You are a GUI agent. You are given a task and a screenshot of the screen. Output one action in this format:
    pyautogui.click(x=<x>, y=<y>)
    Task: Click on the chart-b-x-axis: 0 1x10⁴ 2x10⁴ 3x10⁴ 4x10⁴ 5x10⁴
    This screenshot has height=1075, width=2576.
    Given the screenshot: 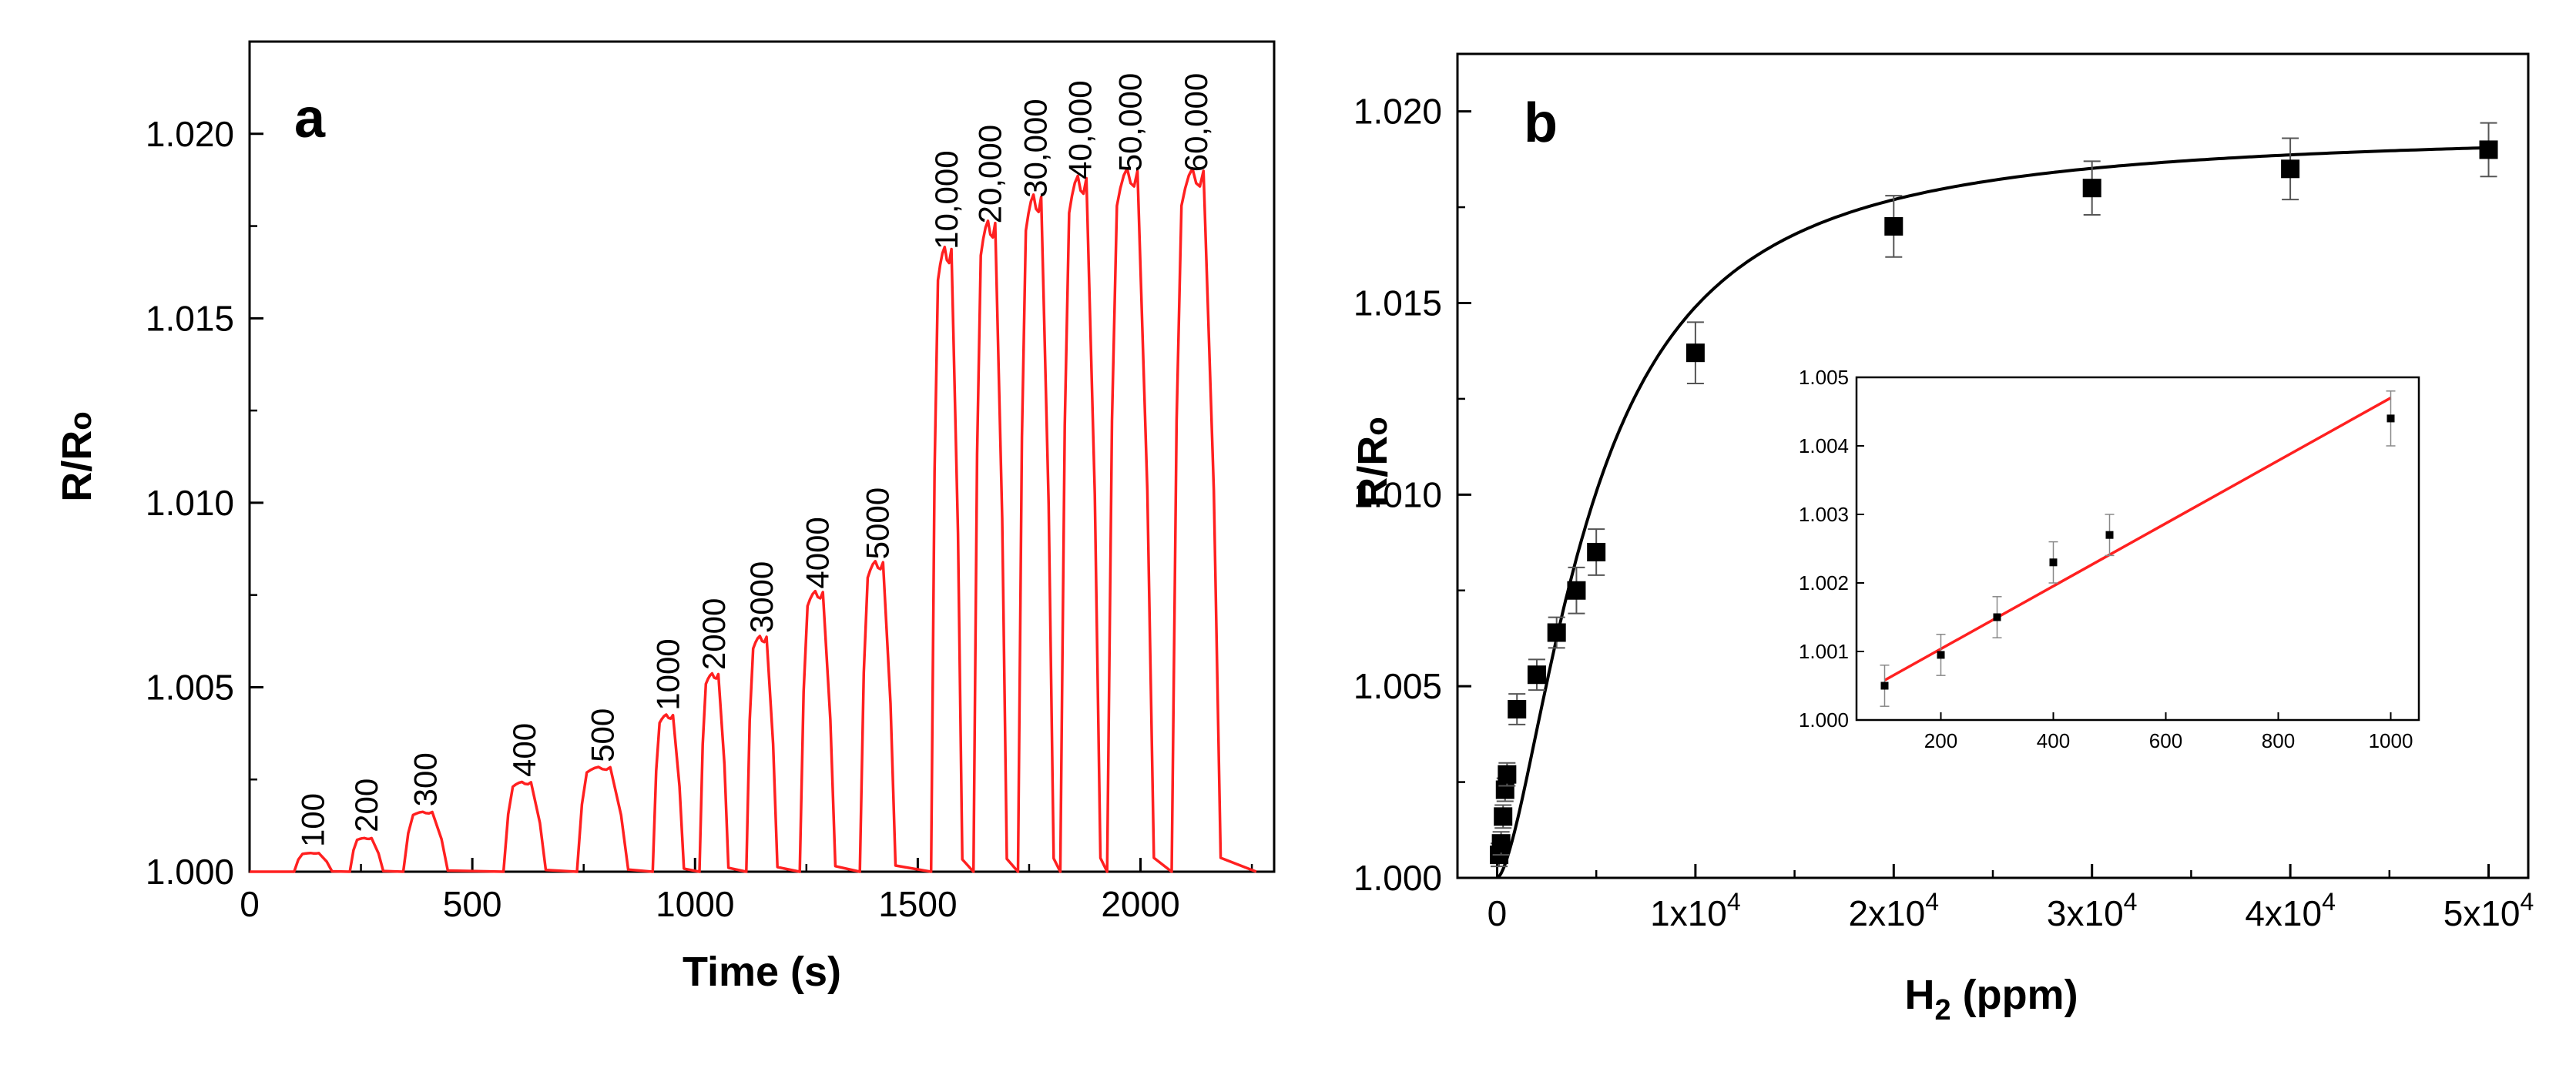 What is the action you would take?
    pyautogui.click(x=2011, y=898)
    